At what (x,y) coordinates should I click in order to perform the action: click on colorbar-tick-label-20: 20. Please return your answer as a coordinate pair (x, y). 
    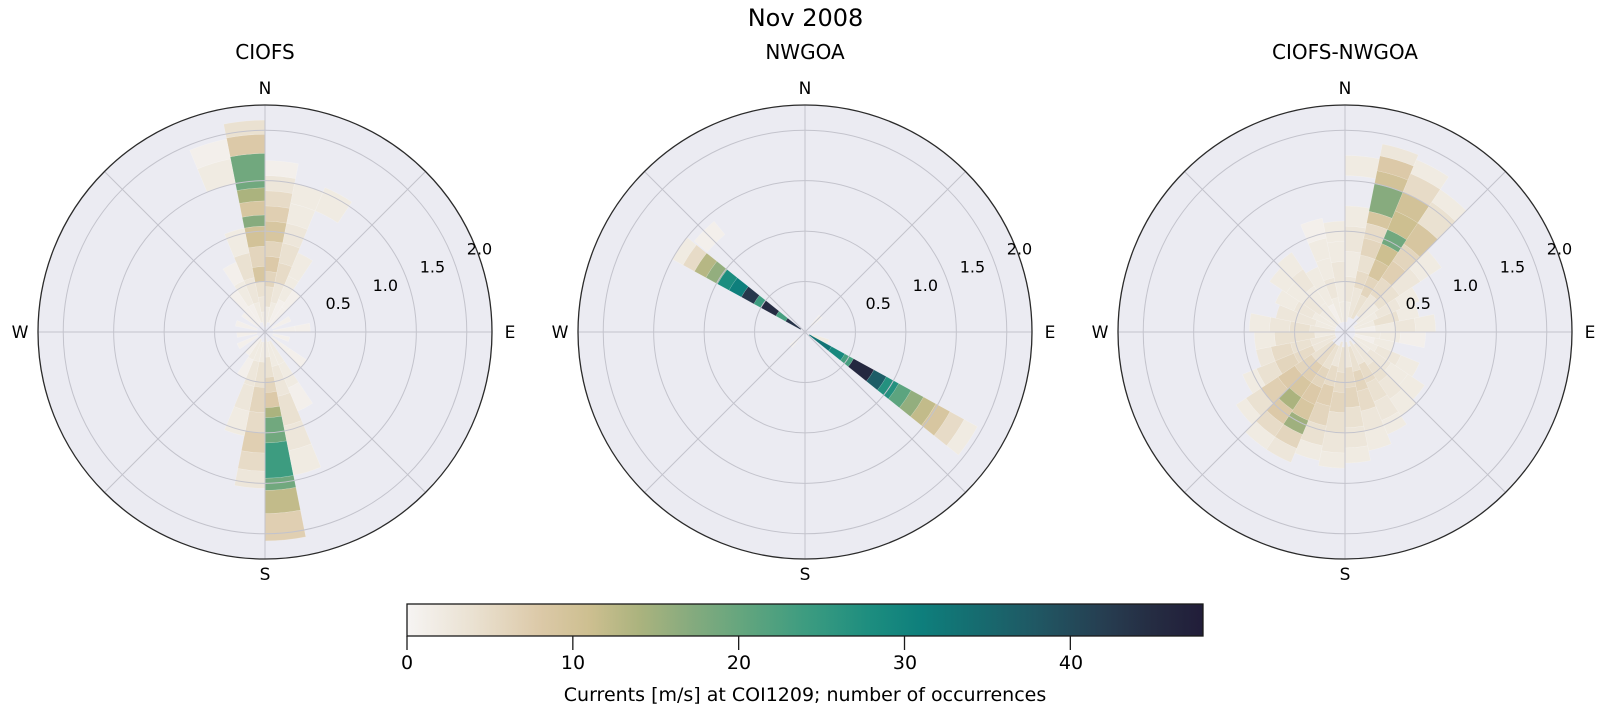
    Looking at the image, I should click on (739, 663).